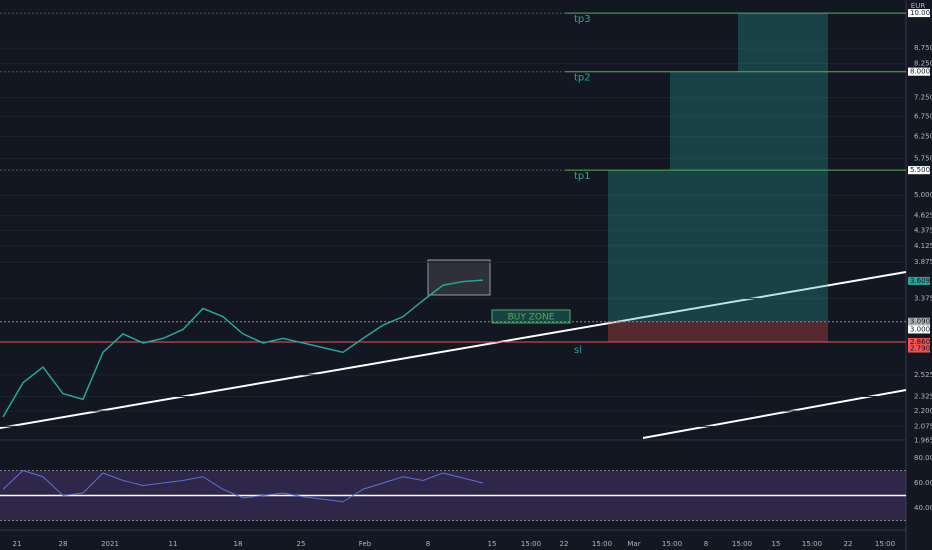 The image size is (932, 550). Describe the element at coordinates (918, 6) in the screenshot. I see `currency: EUR` at that location.